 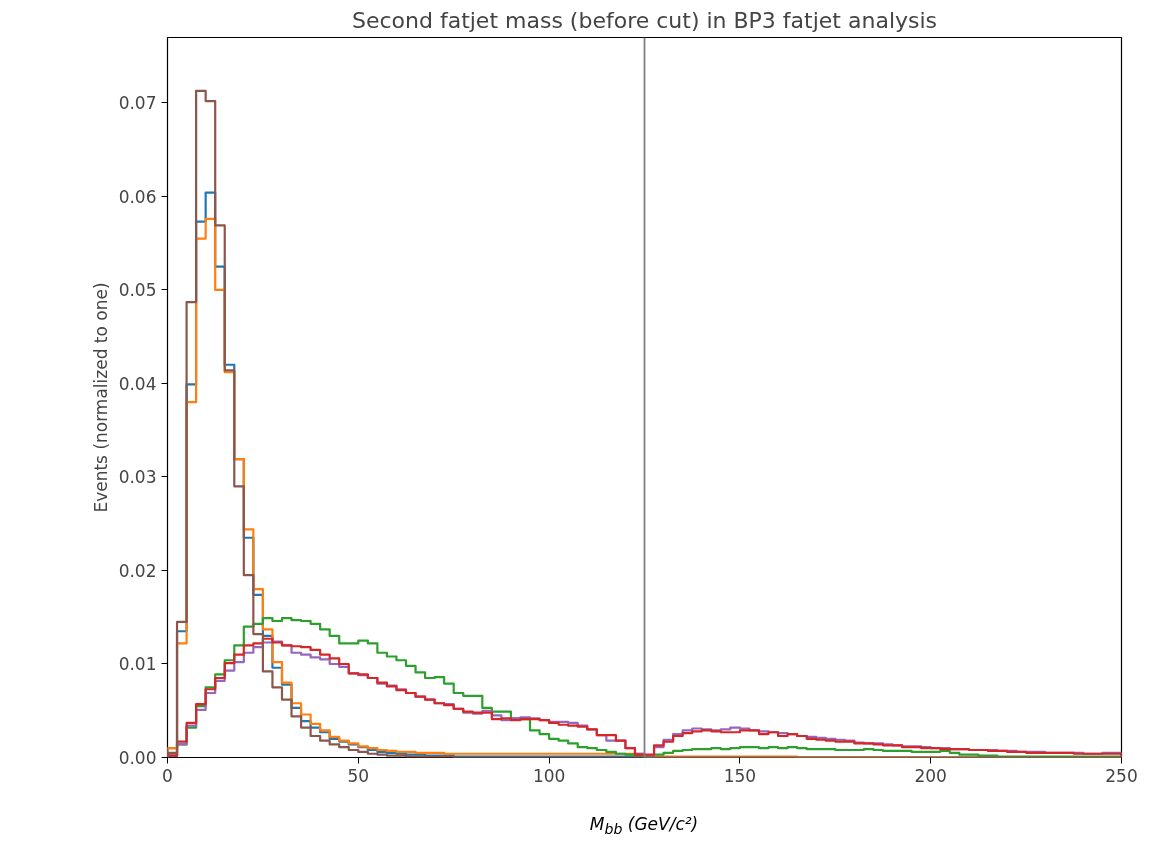 I want to click on y-tick-label: 0.06, so click(x=137, y=196).